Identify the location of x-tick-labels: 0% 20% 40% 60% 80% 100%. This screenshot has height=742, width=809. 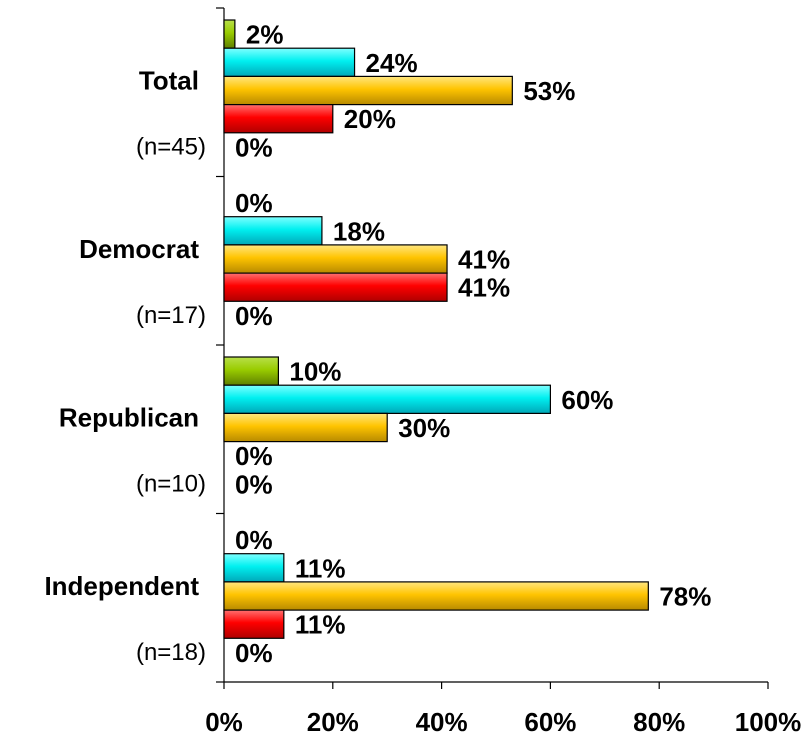
(503, 722).